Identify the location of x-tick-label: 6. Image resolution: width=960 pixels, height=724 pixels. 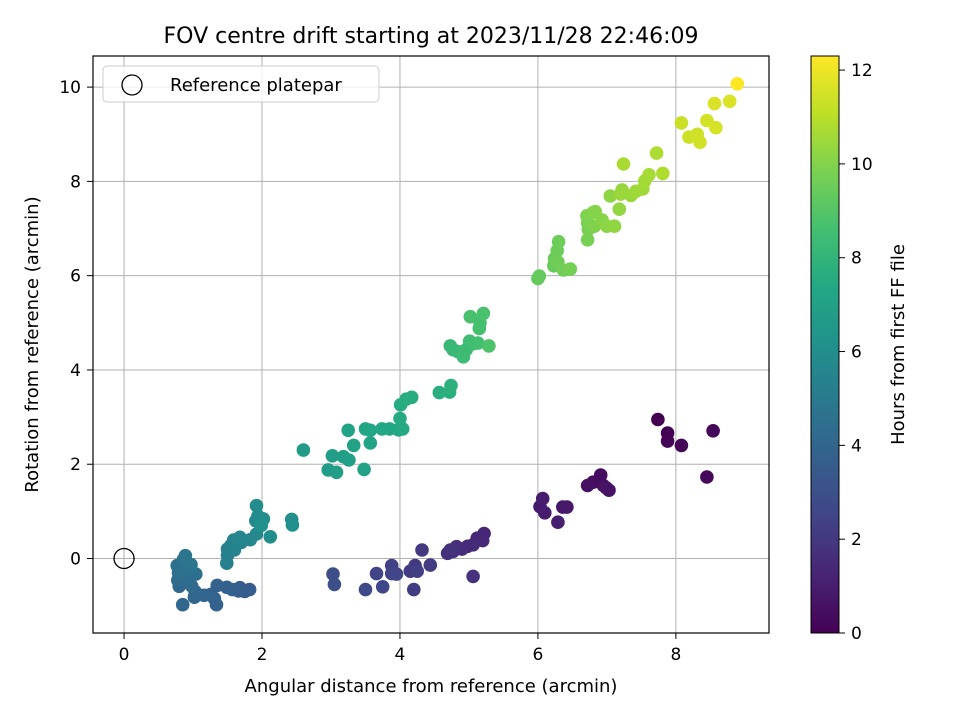
(538, 655).